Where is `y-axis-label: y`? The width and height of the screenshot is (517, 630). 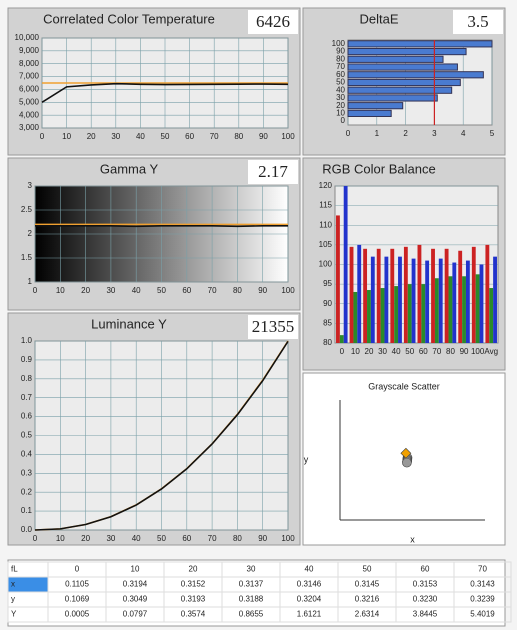
y-axis-label: y is located at coordinates (306, 459).